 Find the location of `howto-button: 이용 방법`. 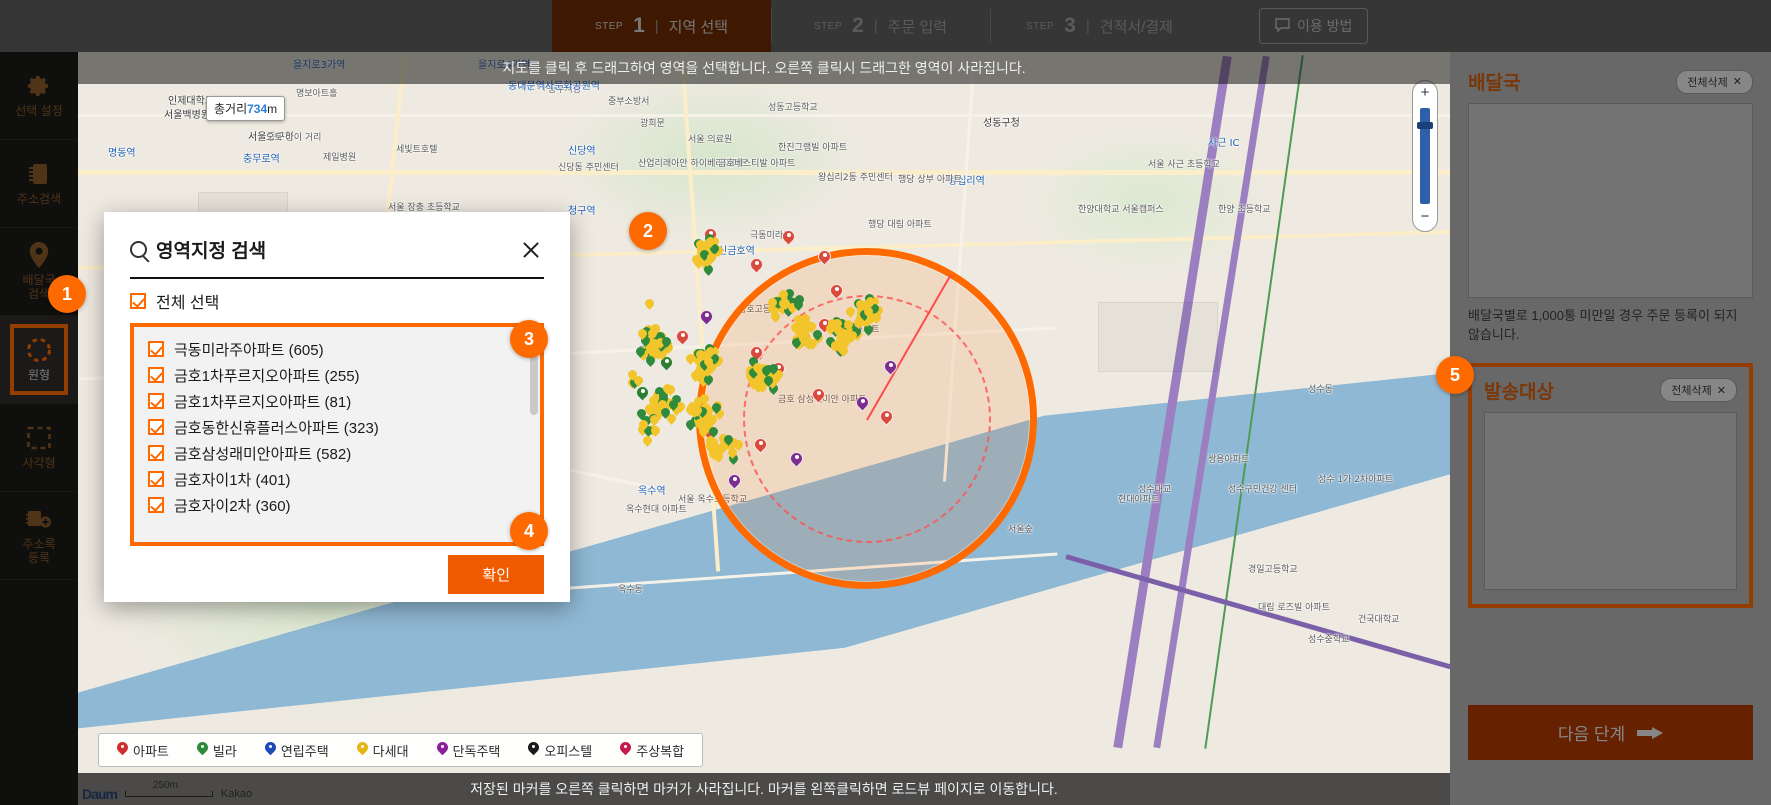

howto-button: 이용 방법 is located at coordinates (1314, 26).